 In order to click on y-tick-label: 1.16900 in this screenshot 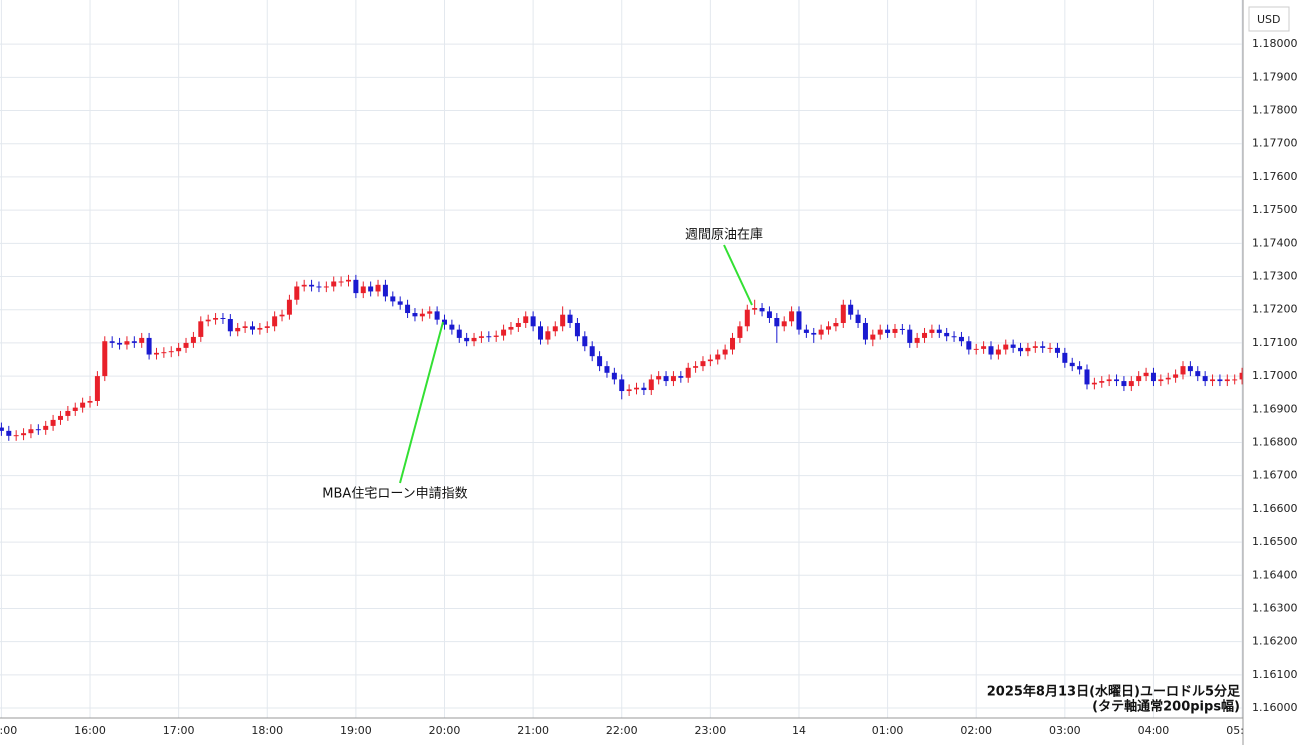, I will do `click(1275, 408)`.